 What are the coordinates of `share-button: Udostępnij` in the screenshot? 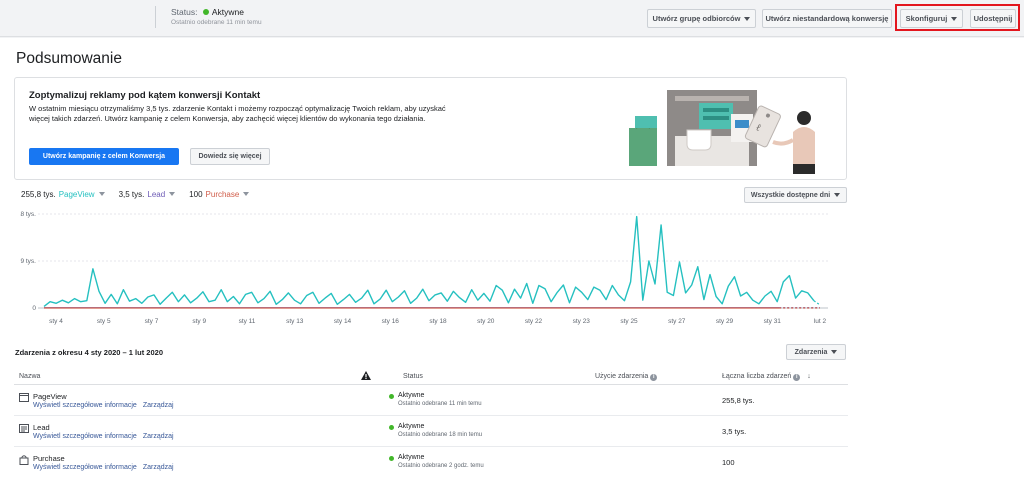 It's located at (993, 18).